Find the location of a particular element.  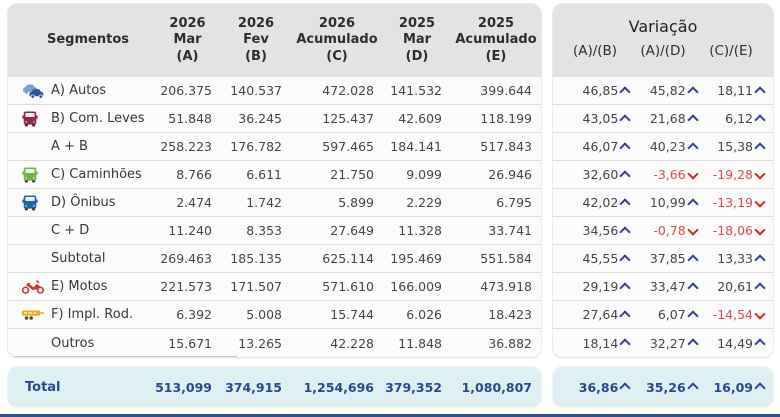

value-cell: 15.744 is located at coordinates (352, 314).